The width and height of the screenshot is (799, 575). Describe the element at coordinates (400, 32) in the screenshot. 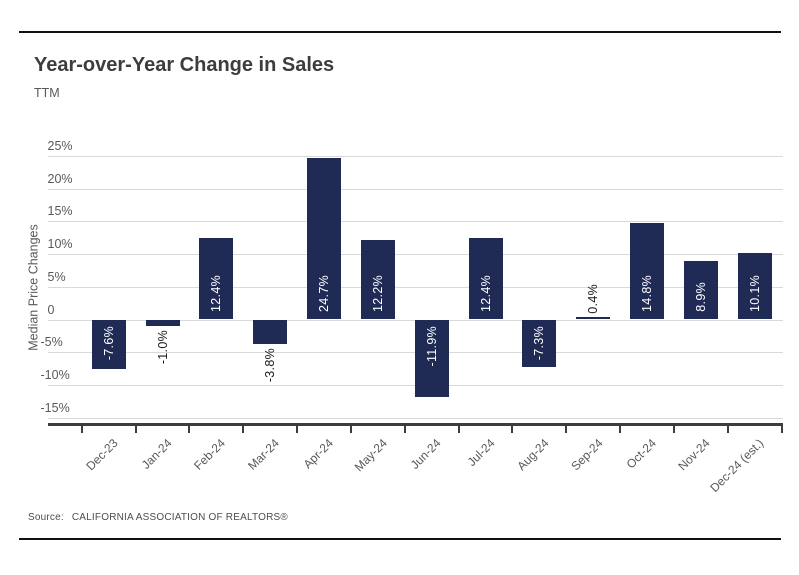

I see `top-divider` at that location.